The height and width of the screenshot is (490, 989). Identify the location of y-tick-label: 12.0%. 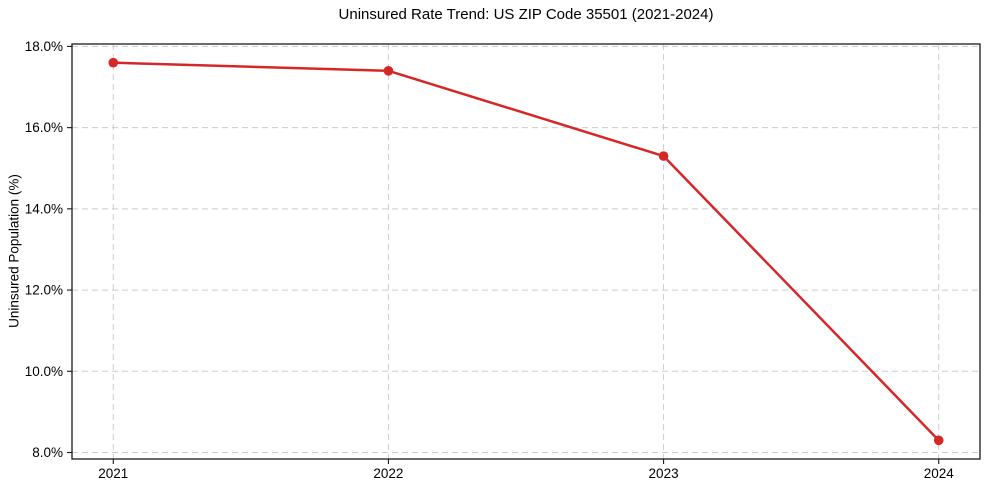
(44, 290).